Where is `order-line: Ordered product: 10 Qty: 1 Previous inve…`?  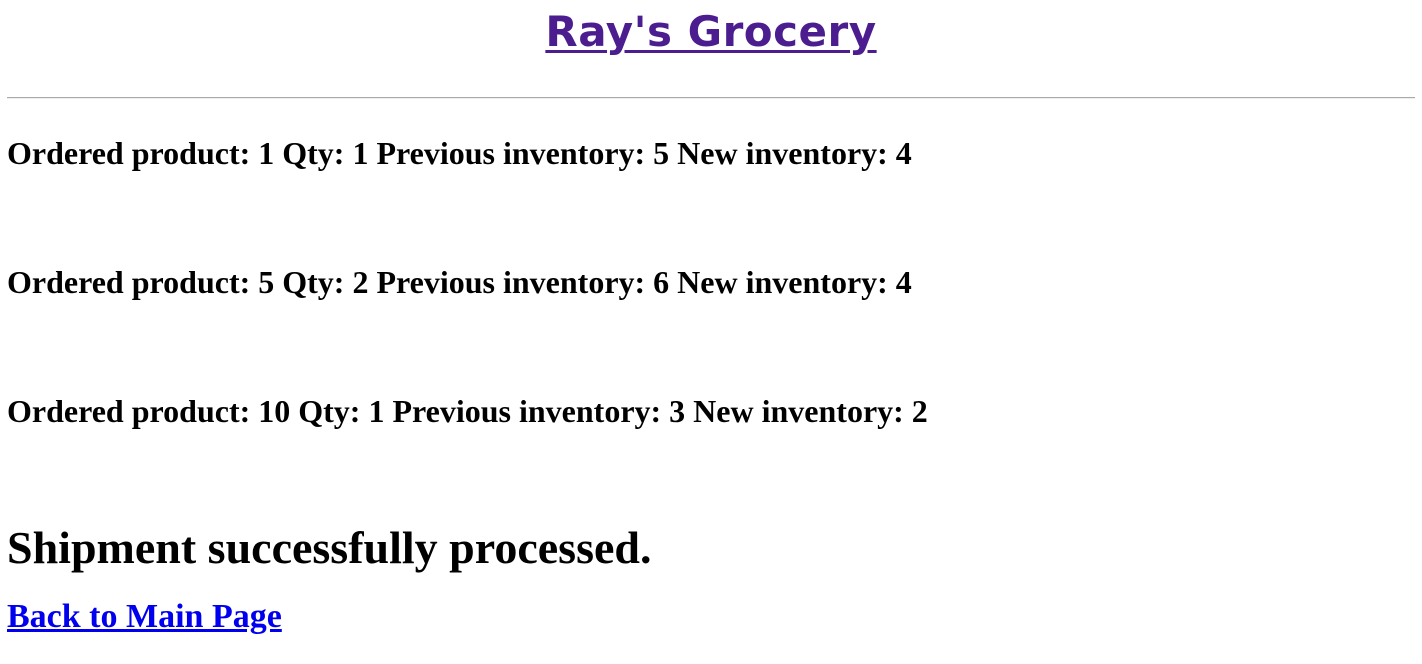
order-line: Ordered product: 10 Qty: 1 Previous inve… is located at coordinates (467, 411).